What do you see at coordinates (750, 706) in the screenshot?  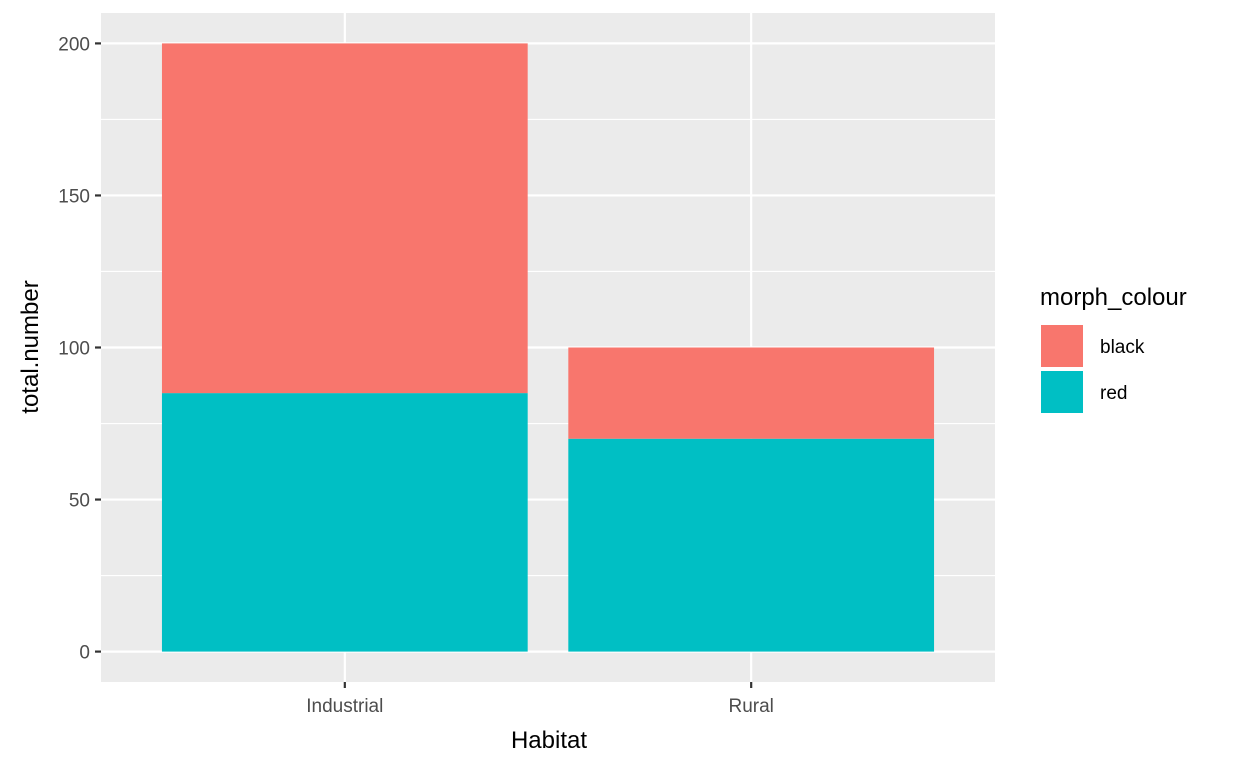 I see `x-tick-label: Rural` at bounding box center [750, 706].